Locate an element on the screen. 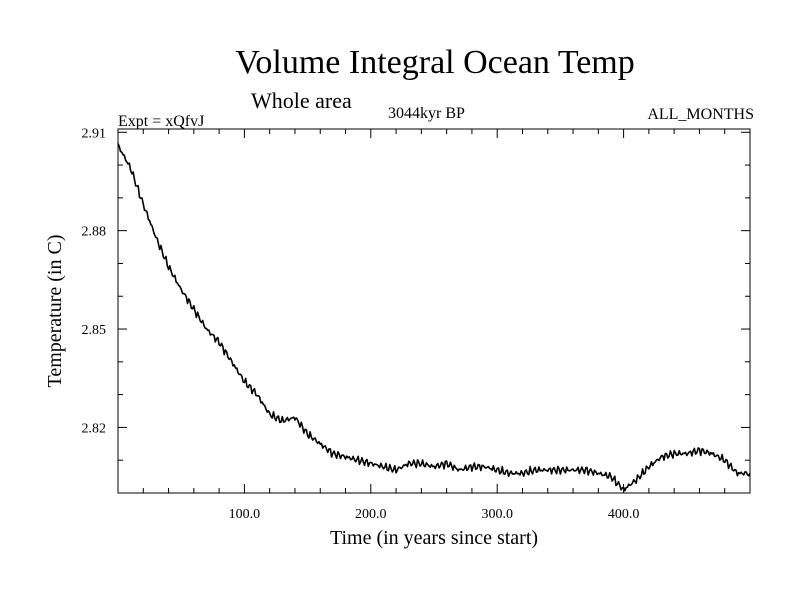 The width and height of the screenshot is (800, 600). y-tick-label: 2.85 is located at coordinates (94, 330).